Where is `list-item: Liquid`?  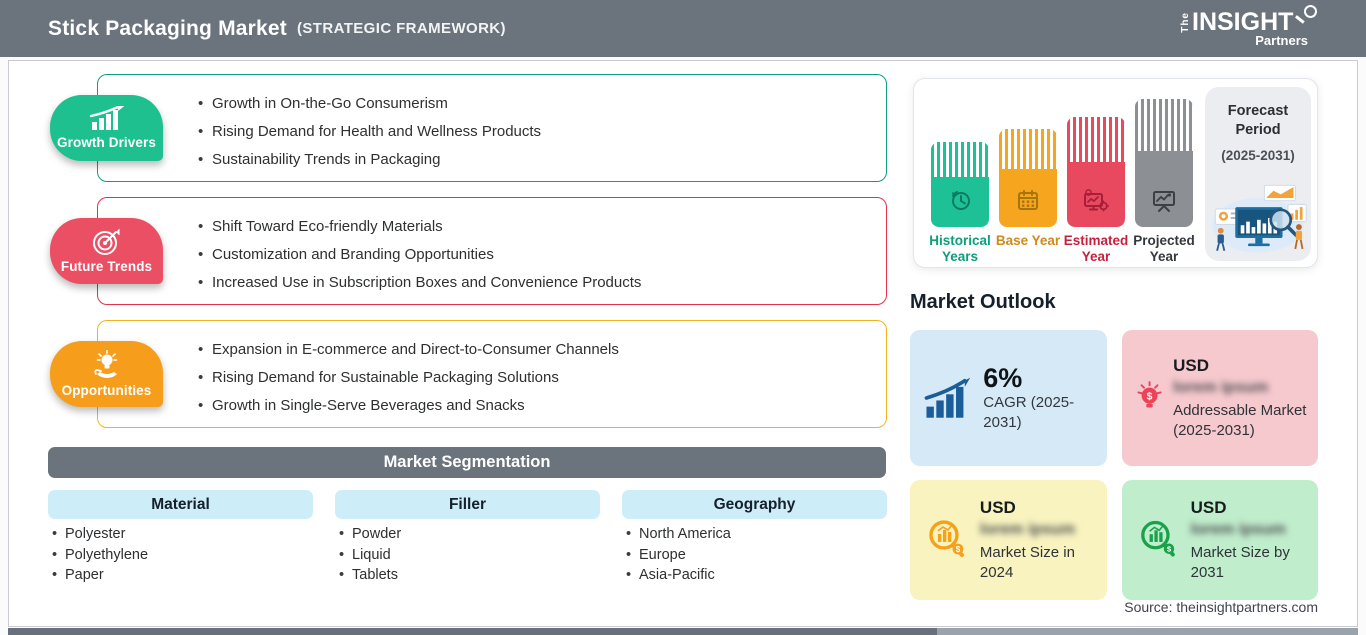
list-item: Liquid is located at coordinates (469, 555).